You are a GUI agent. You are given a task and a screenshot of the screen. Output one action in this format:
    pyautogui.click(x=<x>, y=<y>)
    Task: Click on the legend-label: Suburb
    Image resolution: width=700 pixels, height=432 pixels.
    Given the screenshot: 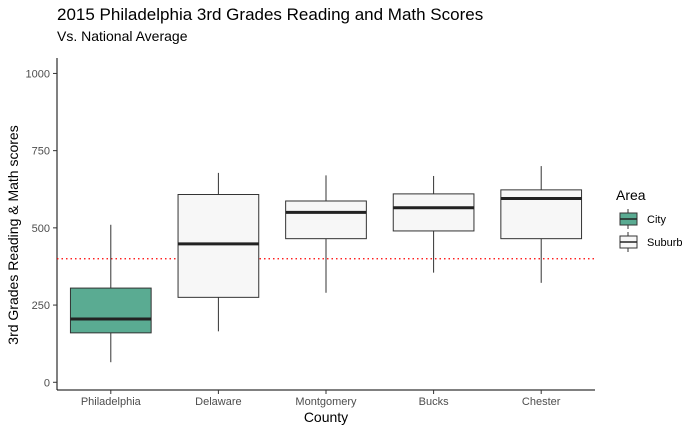 What is the action you would take?
    pyautogui.click(x=664, y=243)
    